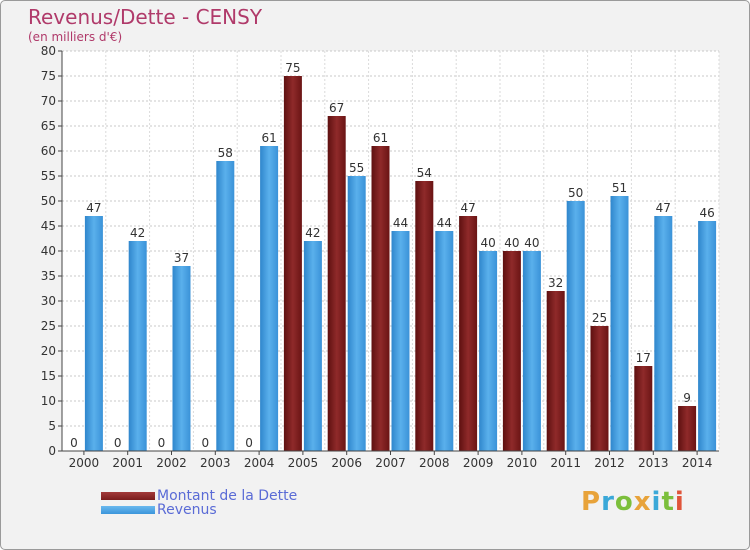 This screenshot has width=750, height=550. I want to click on legend-label-revenus: Revenus, so click(187, 510).